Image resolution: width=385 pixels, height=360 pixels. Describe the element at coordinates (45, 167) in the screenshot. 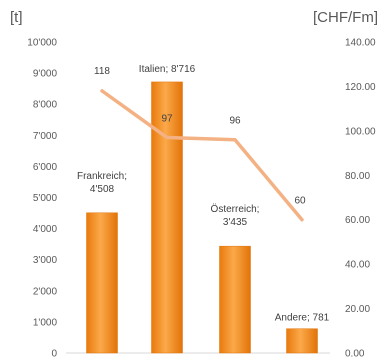

I see `left-tick-label: 6'000` at that location.